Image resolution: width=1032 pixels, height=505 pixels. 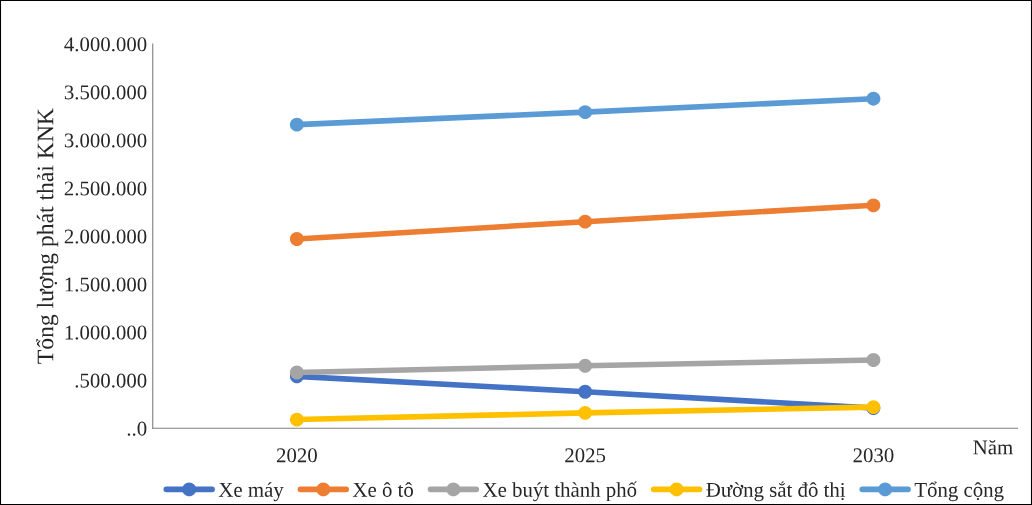 What do you see at coordinates (111, 380) in the screenshot?
I see `y-tick-label: .500.000` at bounding box center [111, 380].